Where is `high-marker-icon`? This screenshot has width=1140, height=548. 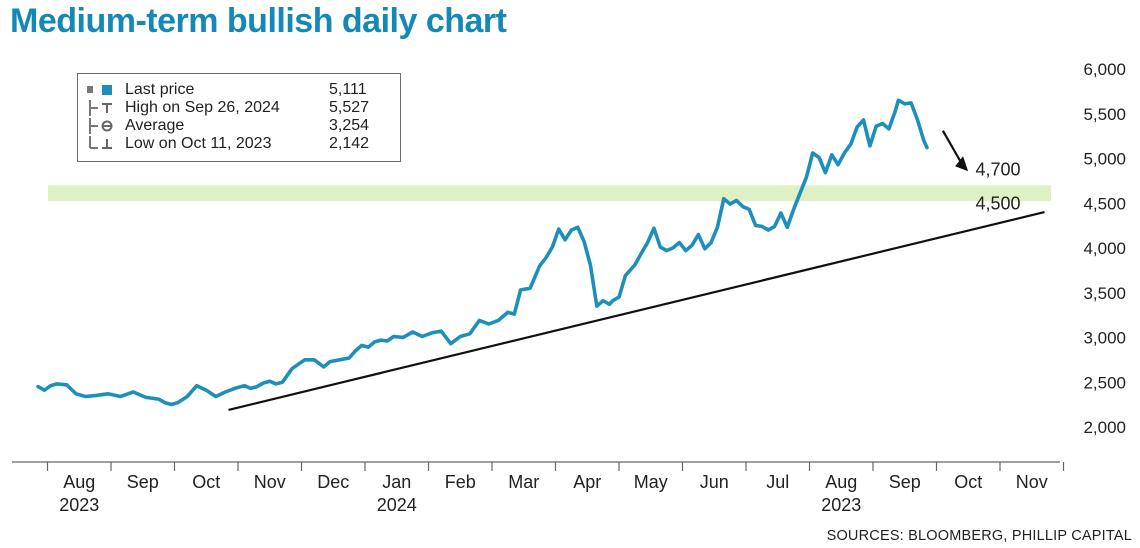
high-marker-icon is located at coordinates (101, 108).